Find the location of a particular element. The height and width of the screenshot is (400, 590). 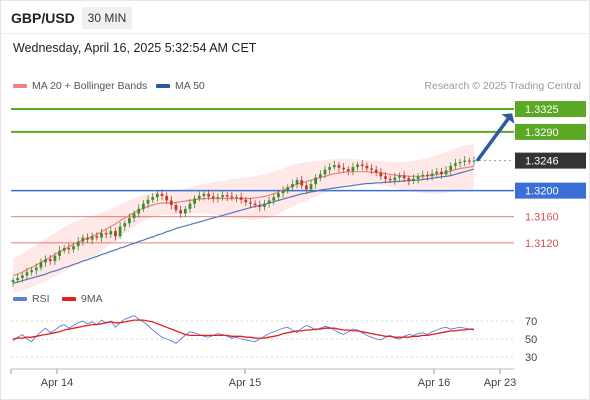

level-label-1.3246: 1.3246 is located at coordinates (542, 162).